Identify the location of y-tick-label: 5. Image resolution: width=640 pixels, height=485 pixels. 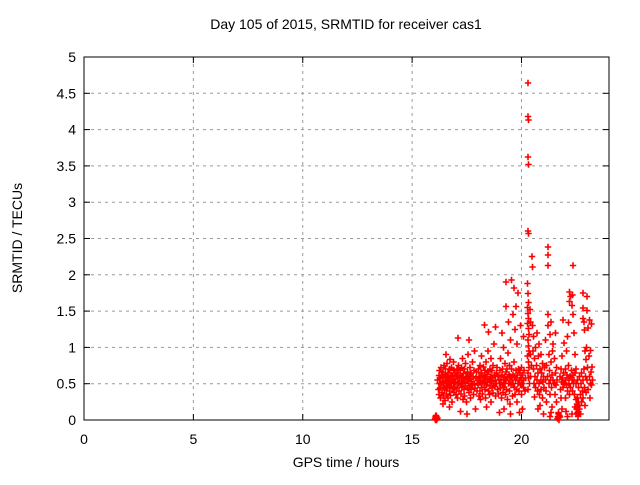
(72, 57).